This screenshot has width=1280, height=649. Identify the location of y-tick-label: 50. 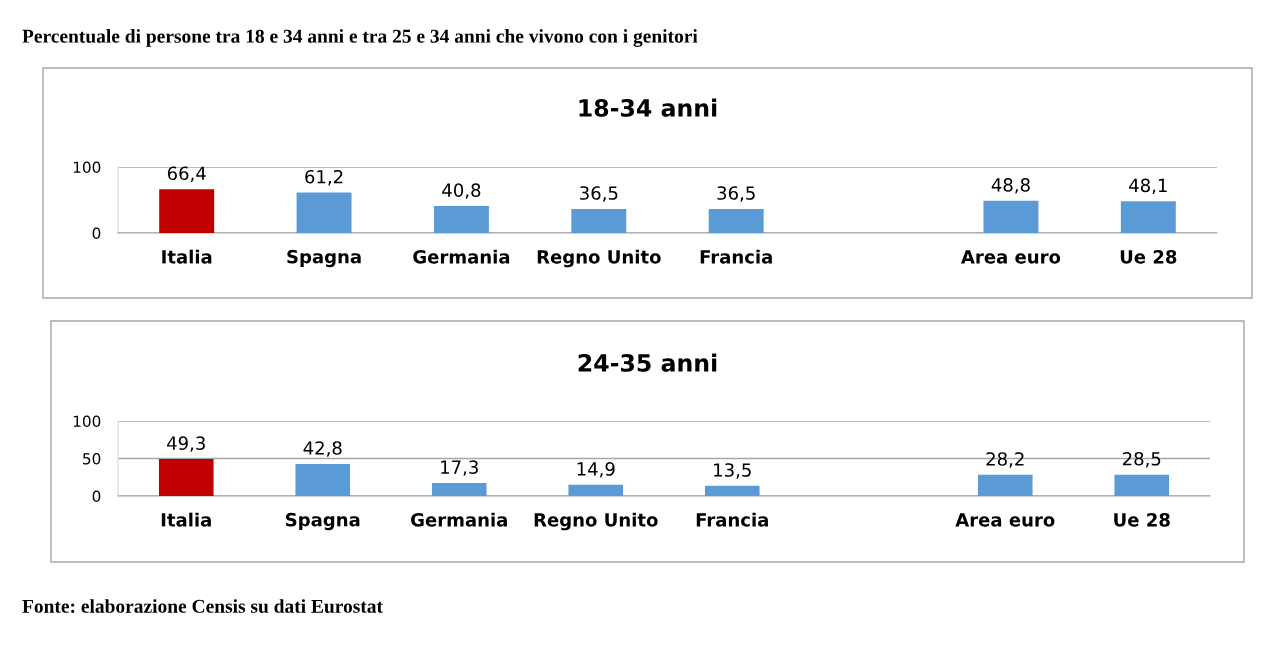
(92, 458).